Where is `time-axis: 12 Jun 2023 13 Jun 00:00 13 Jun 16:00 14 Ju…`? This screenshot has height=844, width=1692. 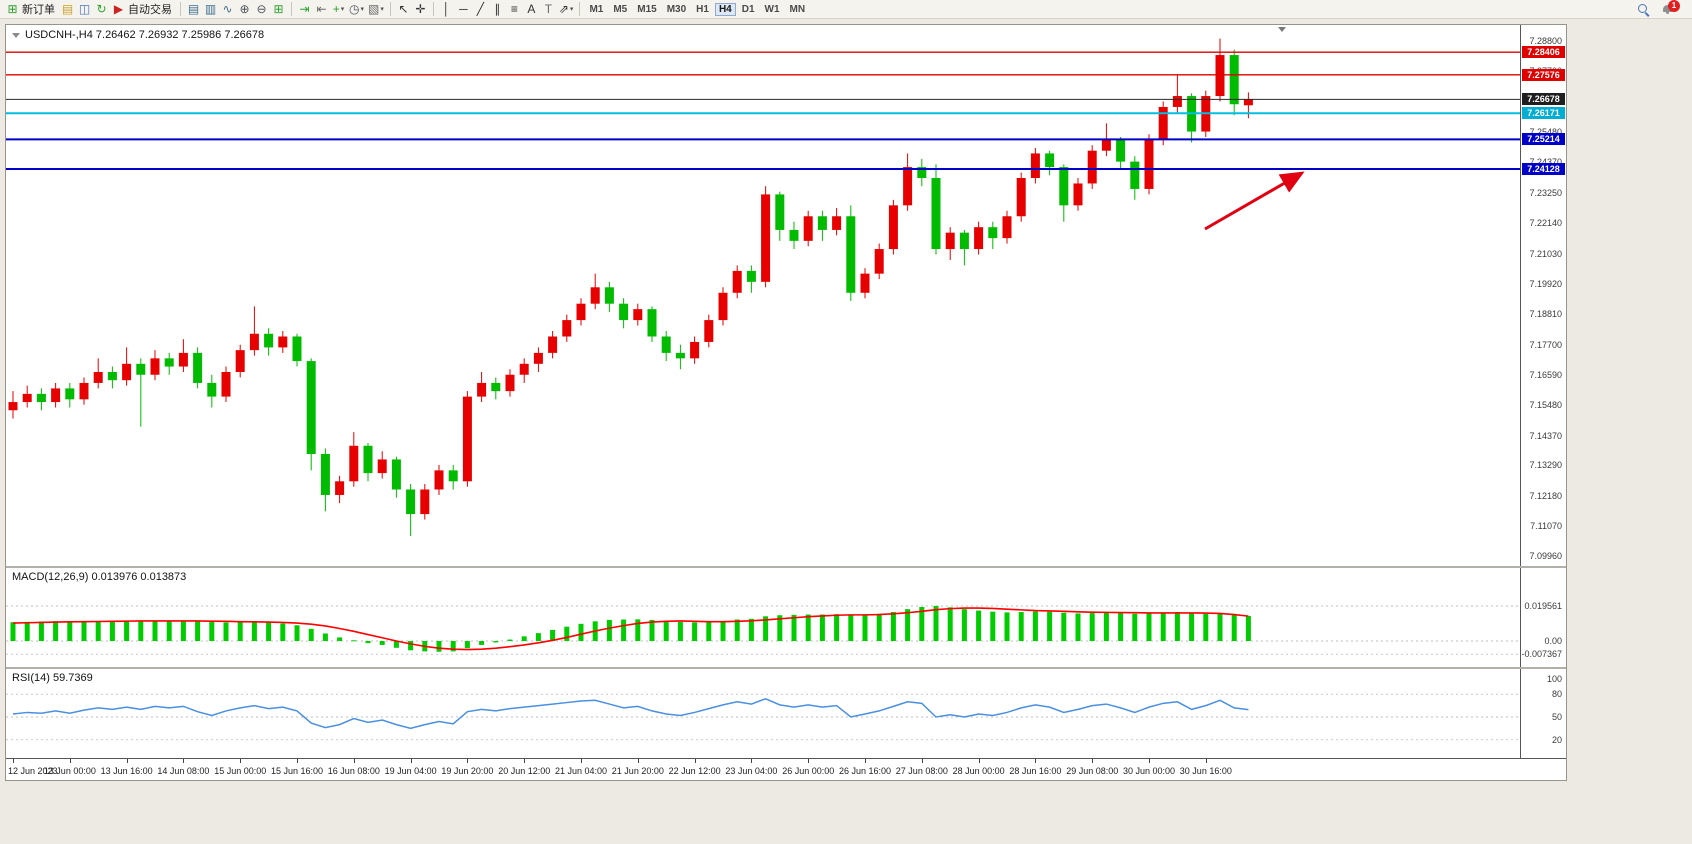 time-axis: 12 Jun 2023 13 Jun 00:00 13 Jun 16:00 14 Ju… is located at coordinates (786, 769).